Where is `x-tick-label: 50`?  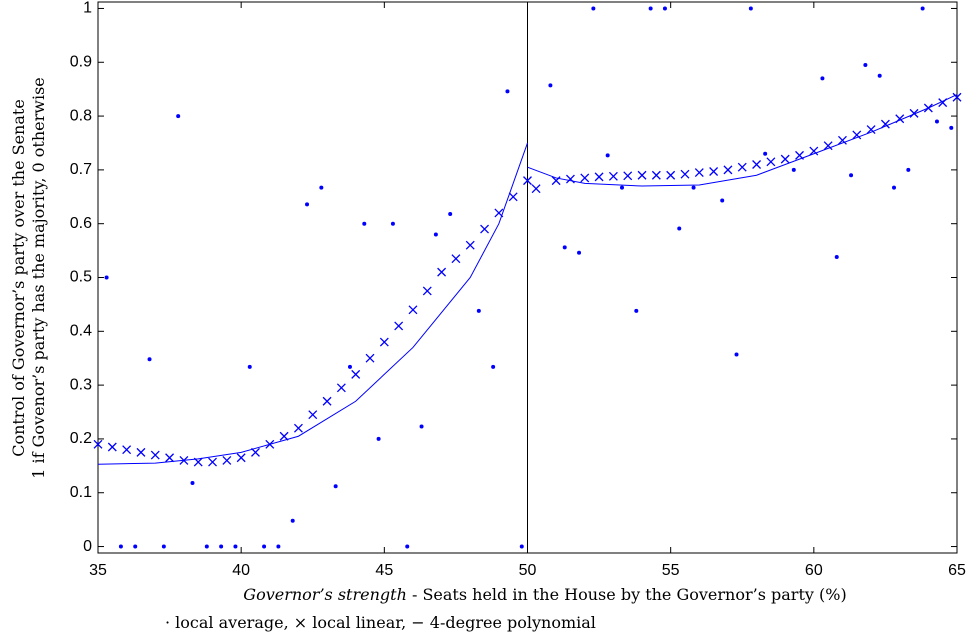
x-tick-label: 50 is located at coordinates (528, 570).